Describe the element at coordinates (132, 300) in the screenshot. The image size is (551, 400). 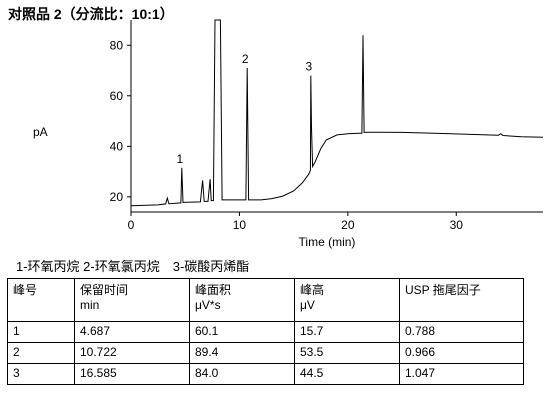
I see `header-retention-time: 保留时间 min` at that location.